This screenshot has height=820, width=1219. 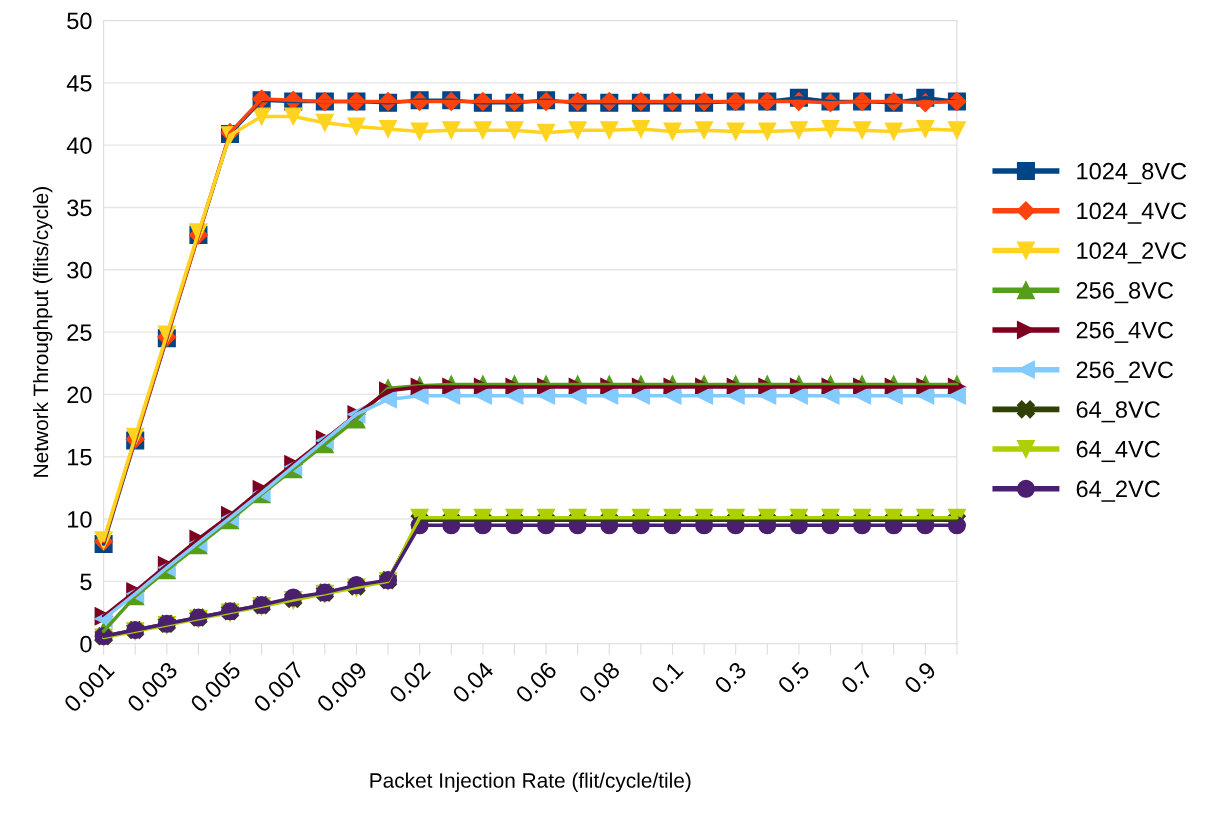 I want to click on legend-label: 1024_8VC, so click(x=1132, y=173).